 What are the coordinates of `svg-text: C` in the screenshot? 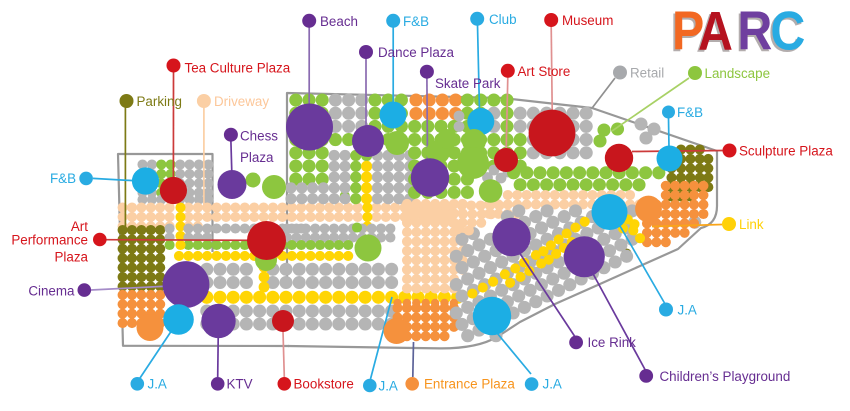 It's located at (787, 30).